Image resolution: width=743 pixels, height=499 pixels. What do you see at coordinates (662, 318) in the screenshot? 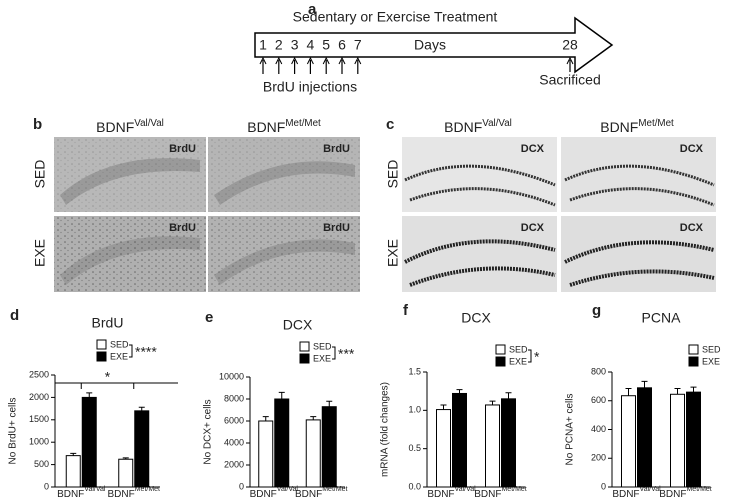
I see `chart-title: PCNA` at bounding box center [662, 318].